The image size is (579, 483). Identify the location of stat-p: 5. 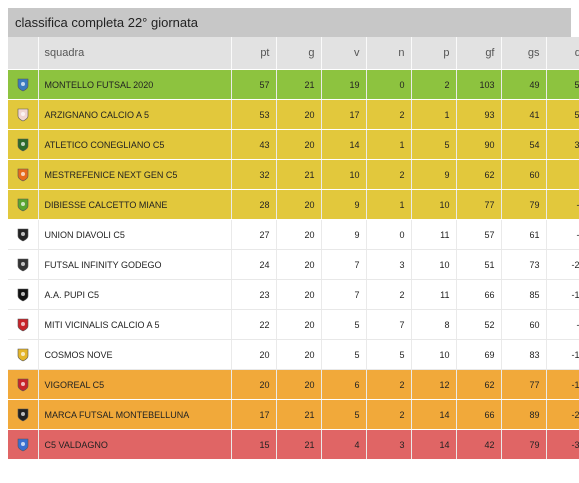
(434, 144).